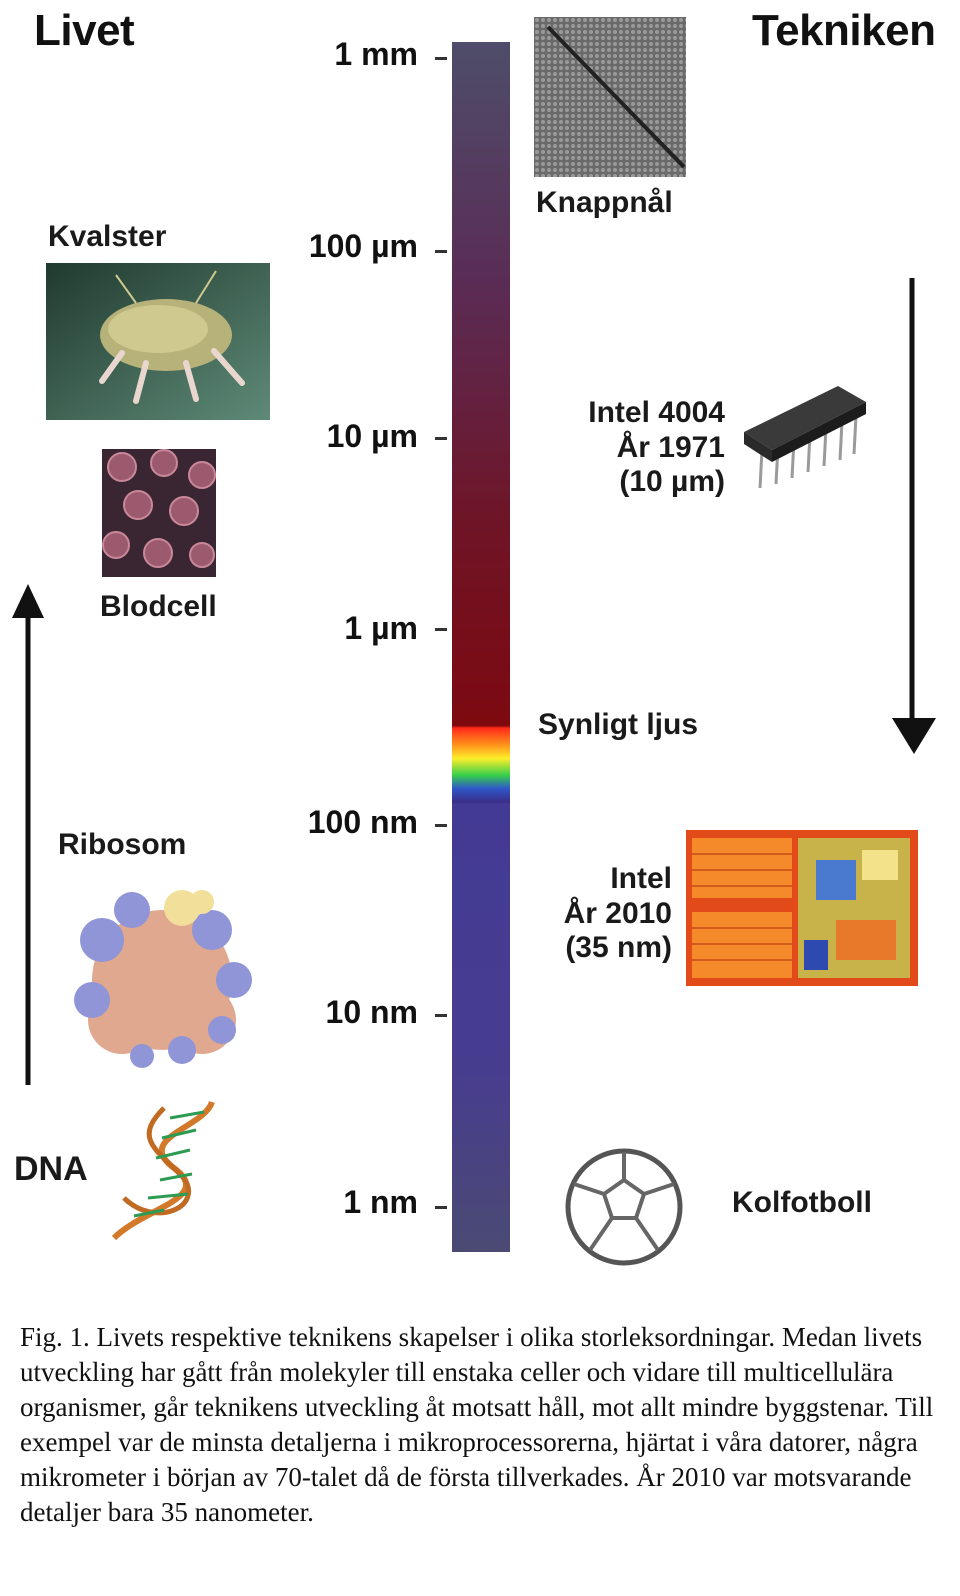 Image resolution: width=960 pixels, height=1596 pixels. What do you see at coordinates (84, 30) in the screenshot?
I see `header-livet: Livet` at bounding box center [84, 30].